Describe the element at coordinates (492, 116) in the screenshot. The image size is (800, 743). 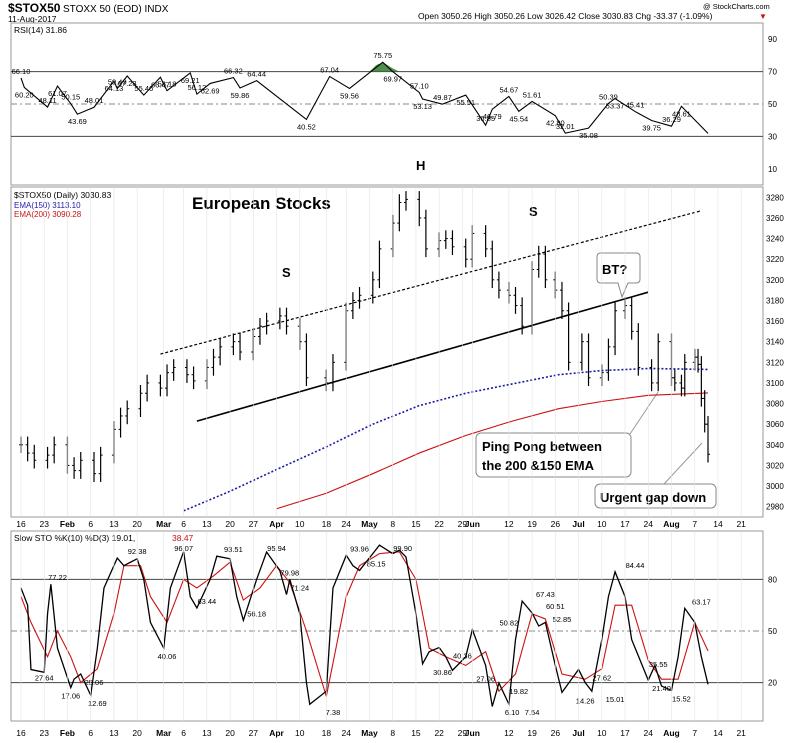
I see `rsi-value-label: 46.79` at that location.